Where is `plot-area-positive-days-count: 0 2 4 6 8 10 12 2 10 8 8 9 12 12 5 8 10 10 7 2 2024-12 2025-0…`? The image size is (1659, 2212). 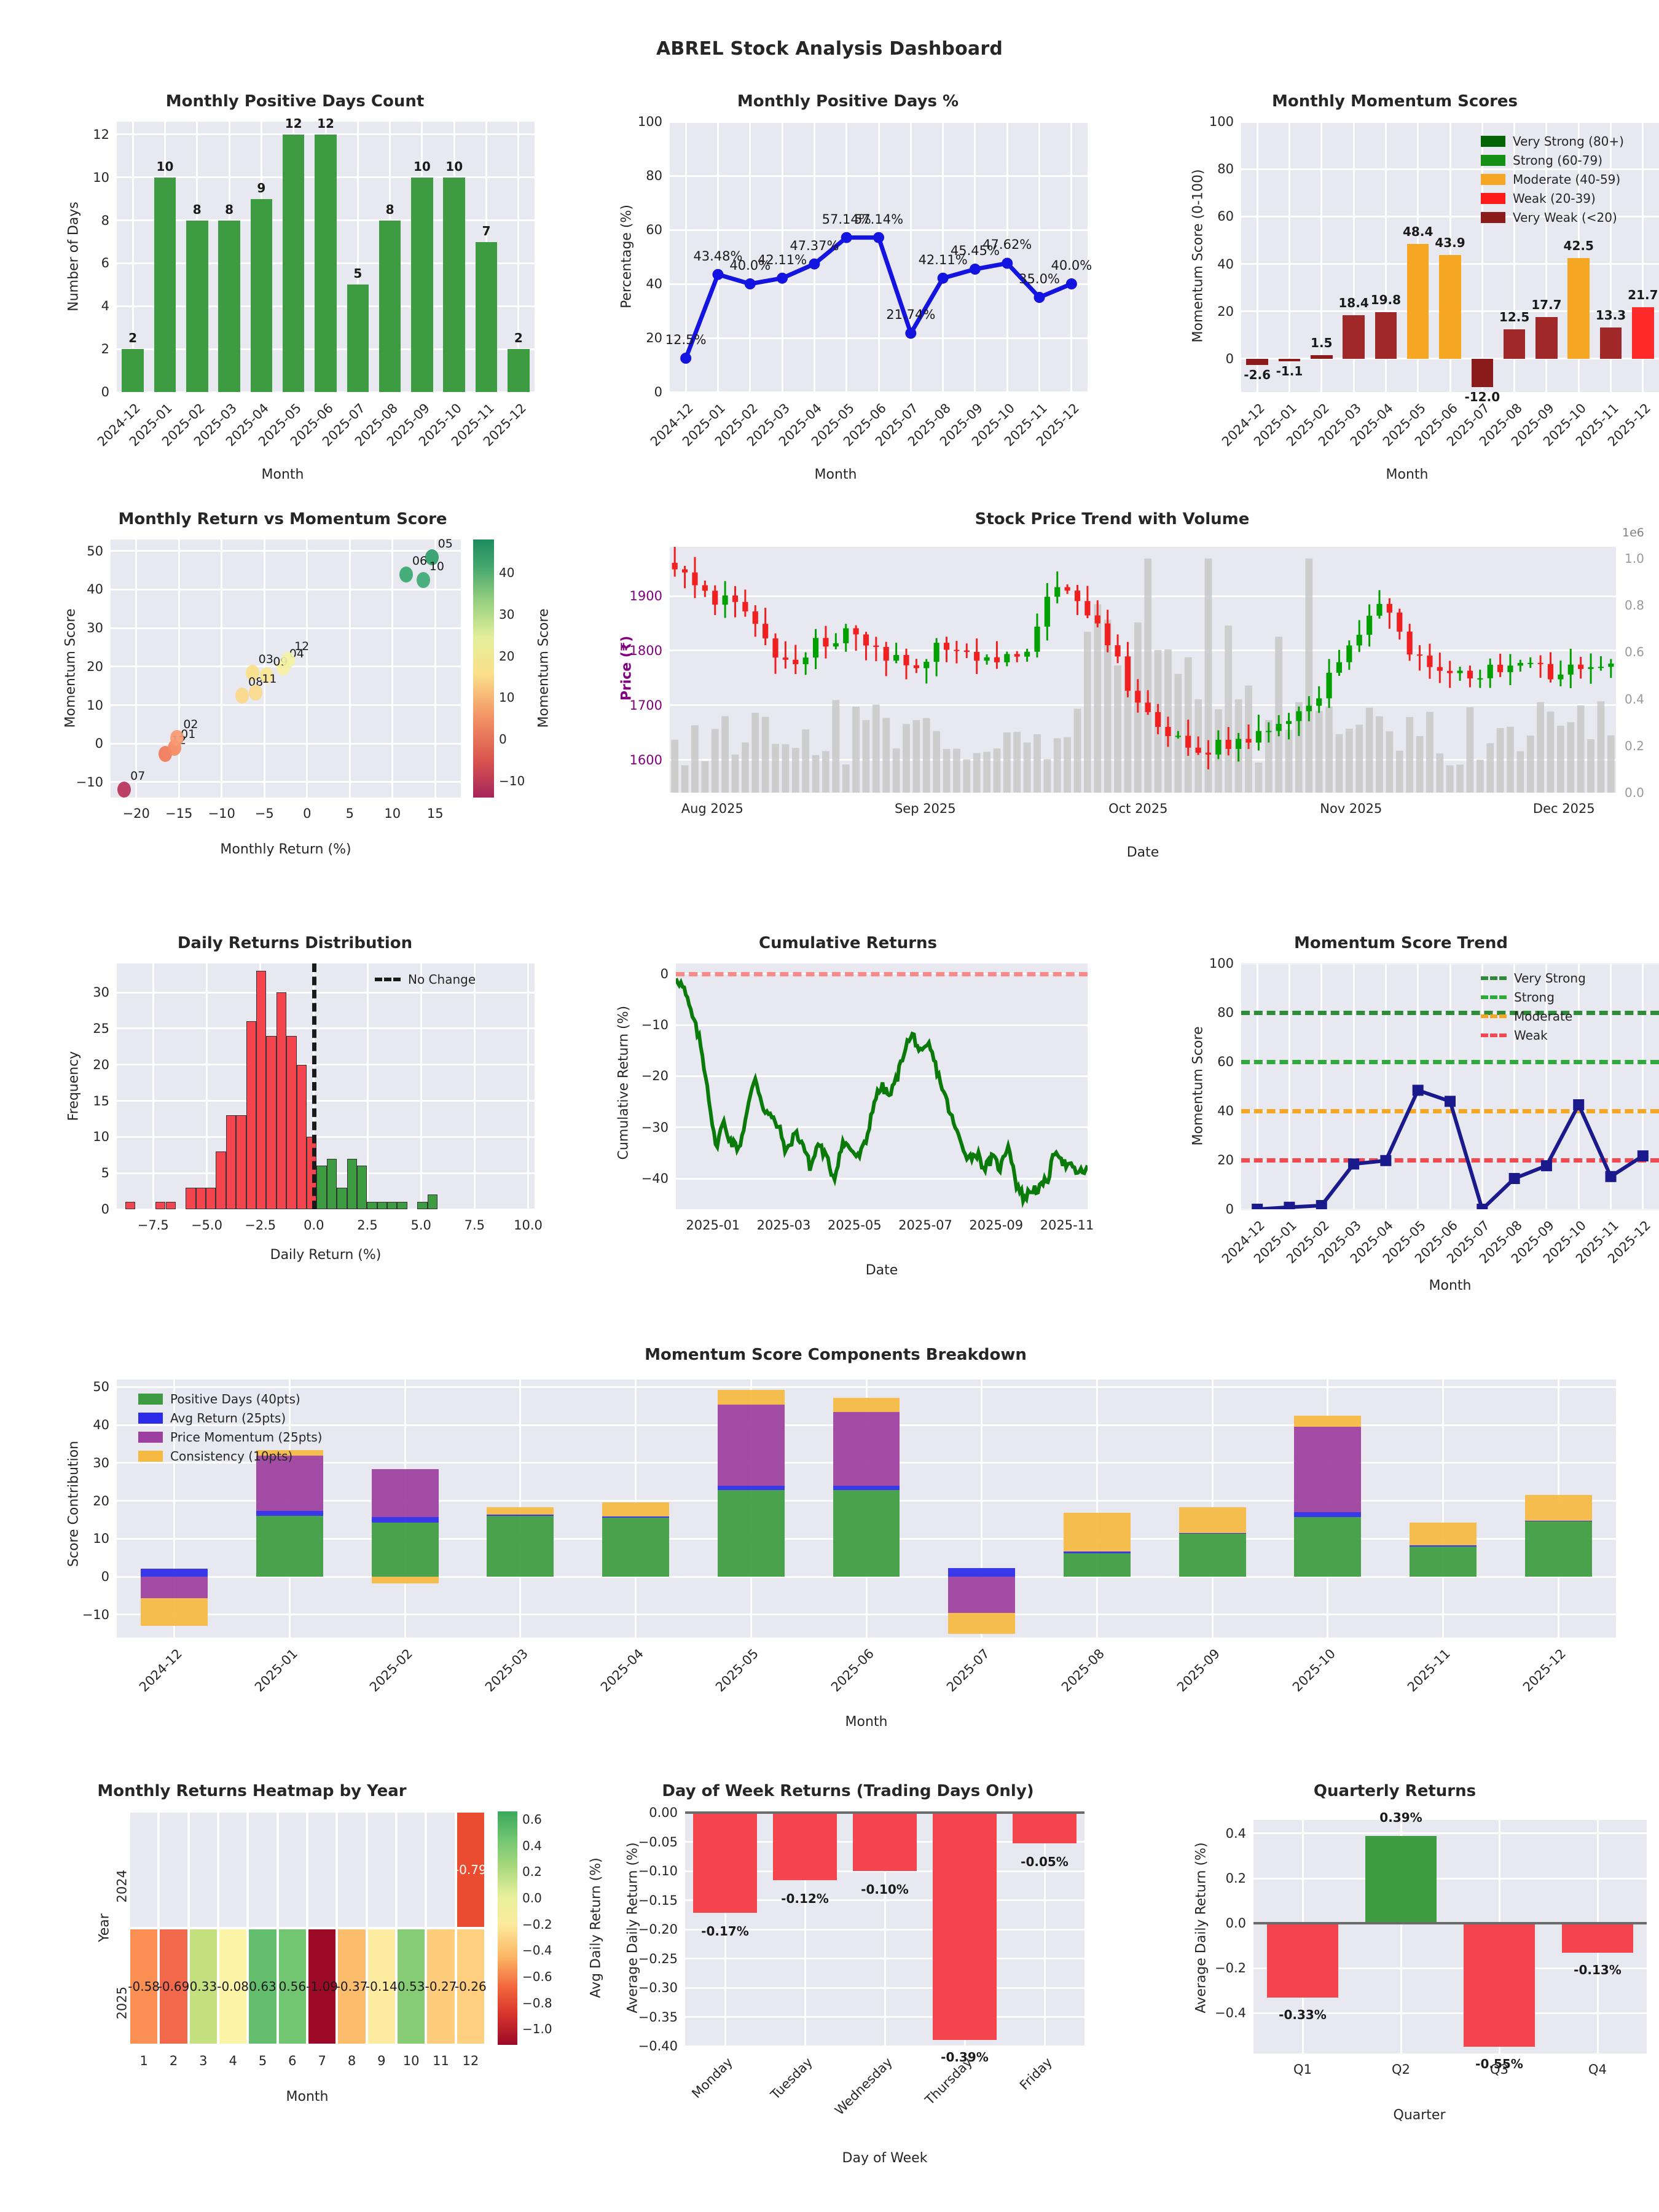
plot-area-positive-days-count: 0 2 4 6 8 10 12 2 10 8 8 9 12 12 5 8 10 10 7 2 2024-12 2025-0… is located at coordinates (314, 282).